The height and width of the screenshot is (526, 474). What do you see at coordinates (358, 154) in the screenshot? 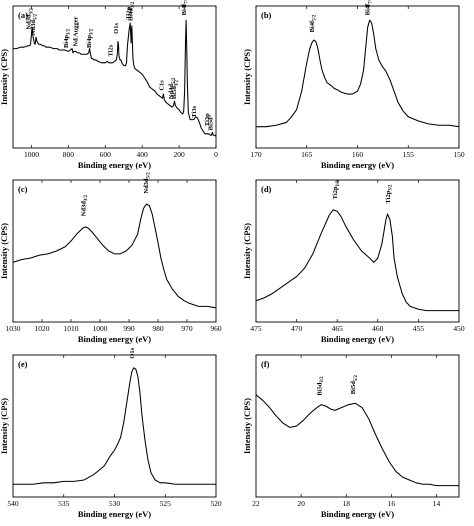
I see `x-tick-label: 160` at bounding box center [358, 154].